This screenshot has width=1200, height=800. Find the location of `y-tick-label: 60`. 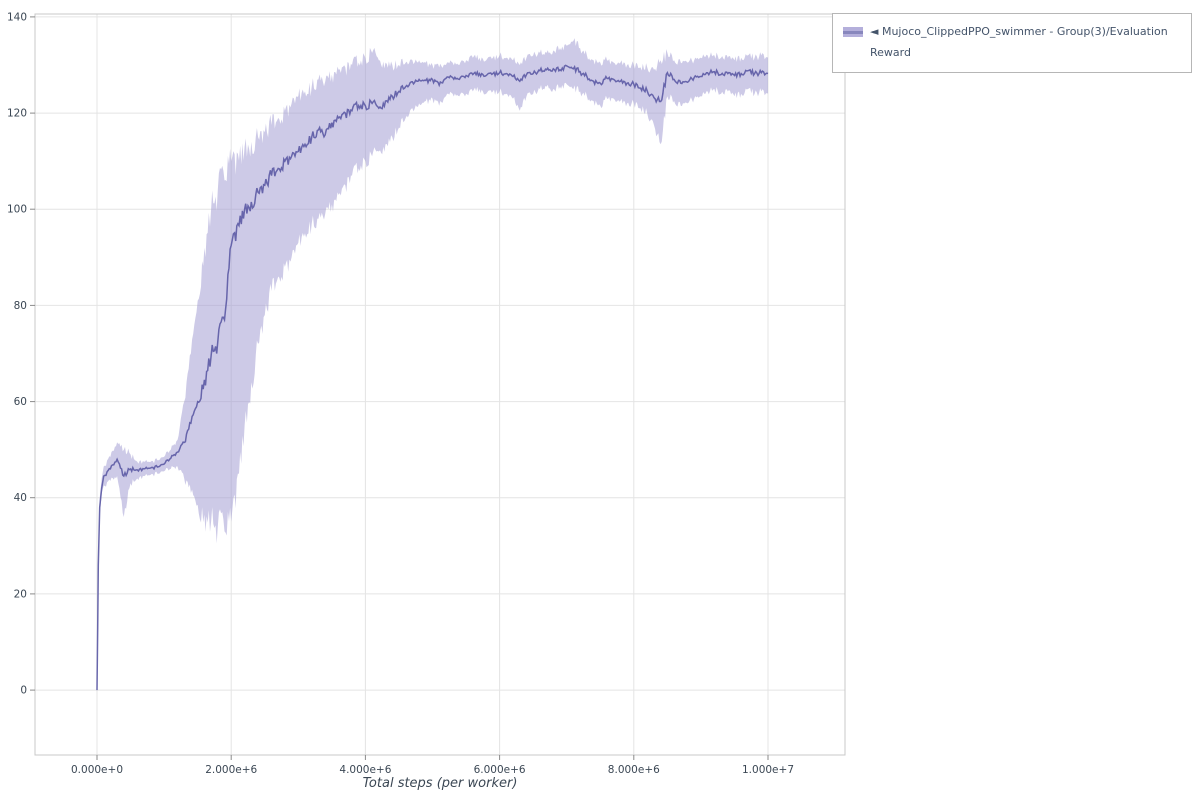

y-tick-label: 60 is located at coordinates (20, 402).